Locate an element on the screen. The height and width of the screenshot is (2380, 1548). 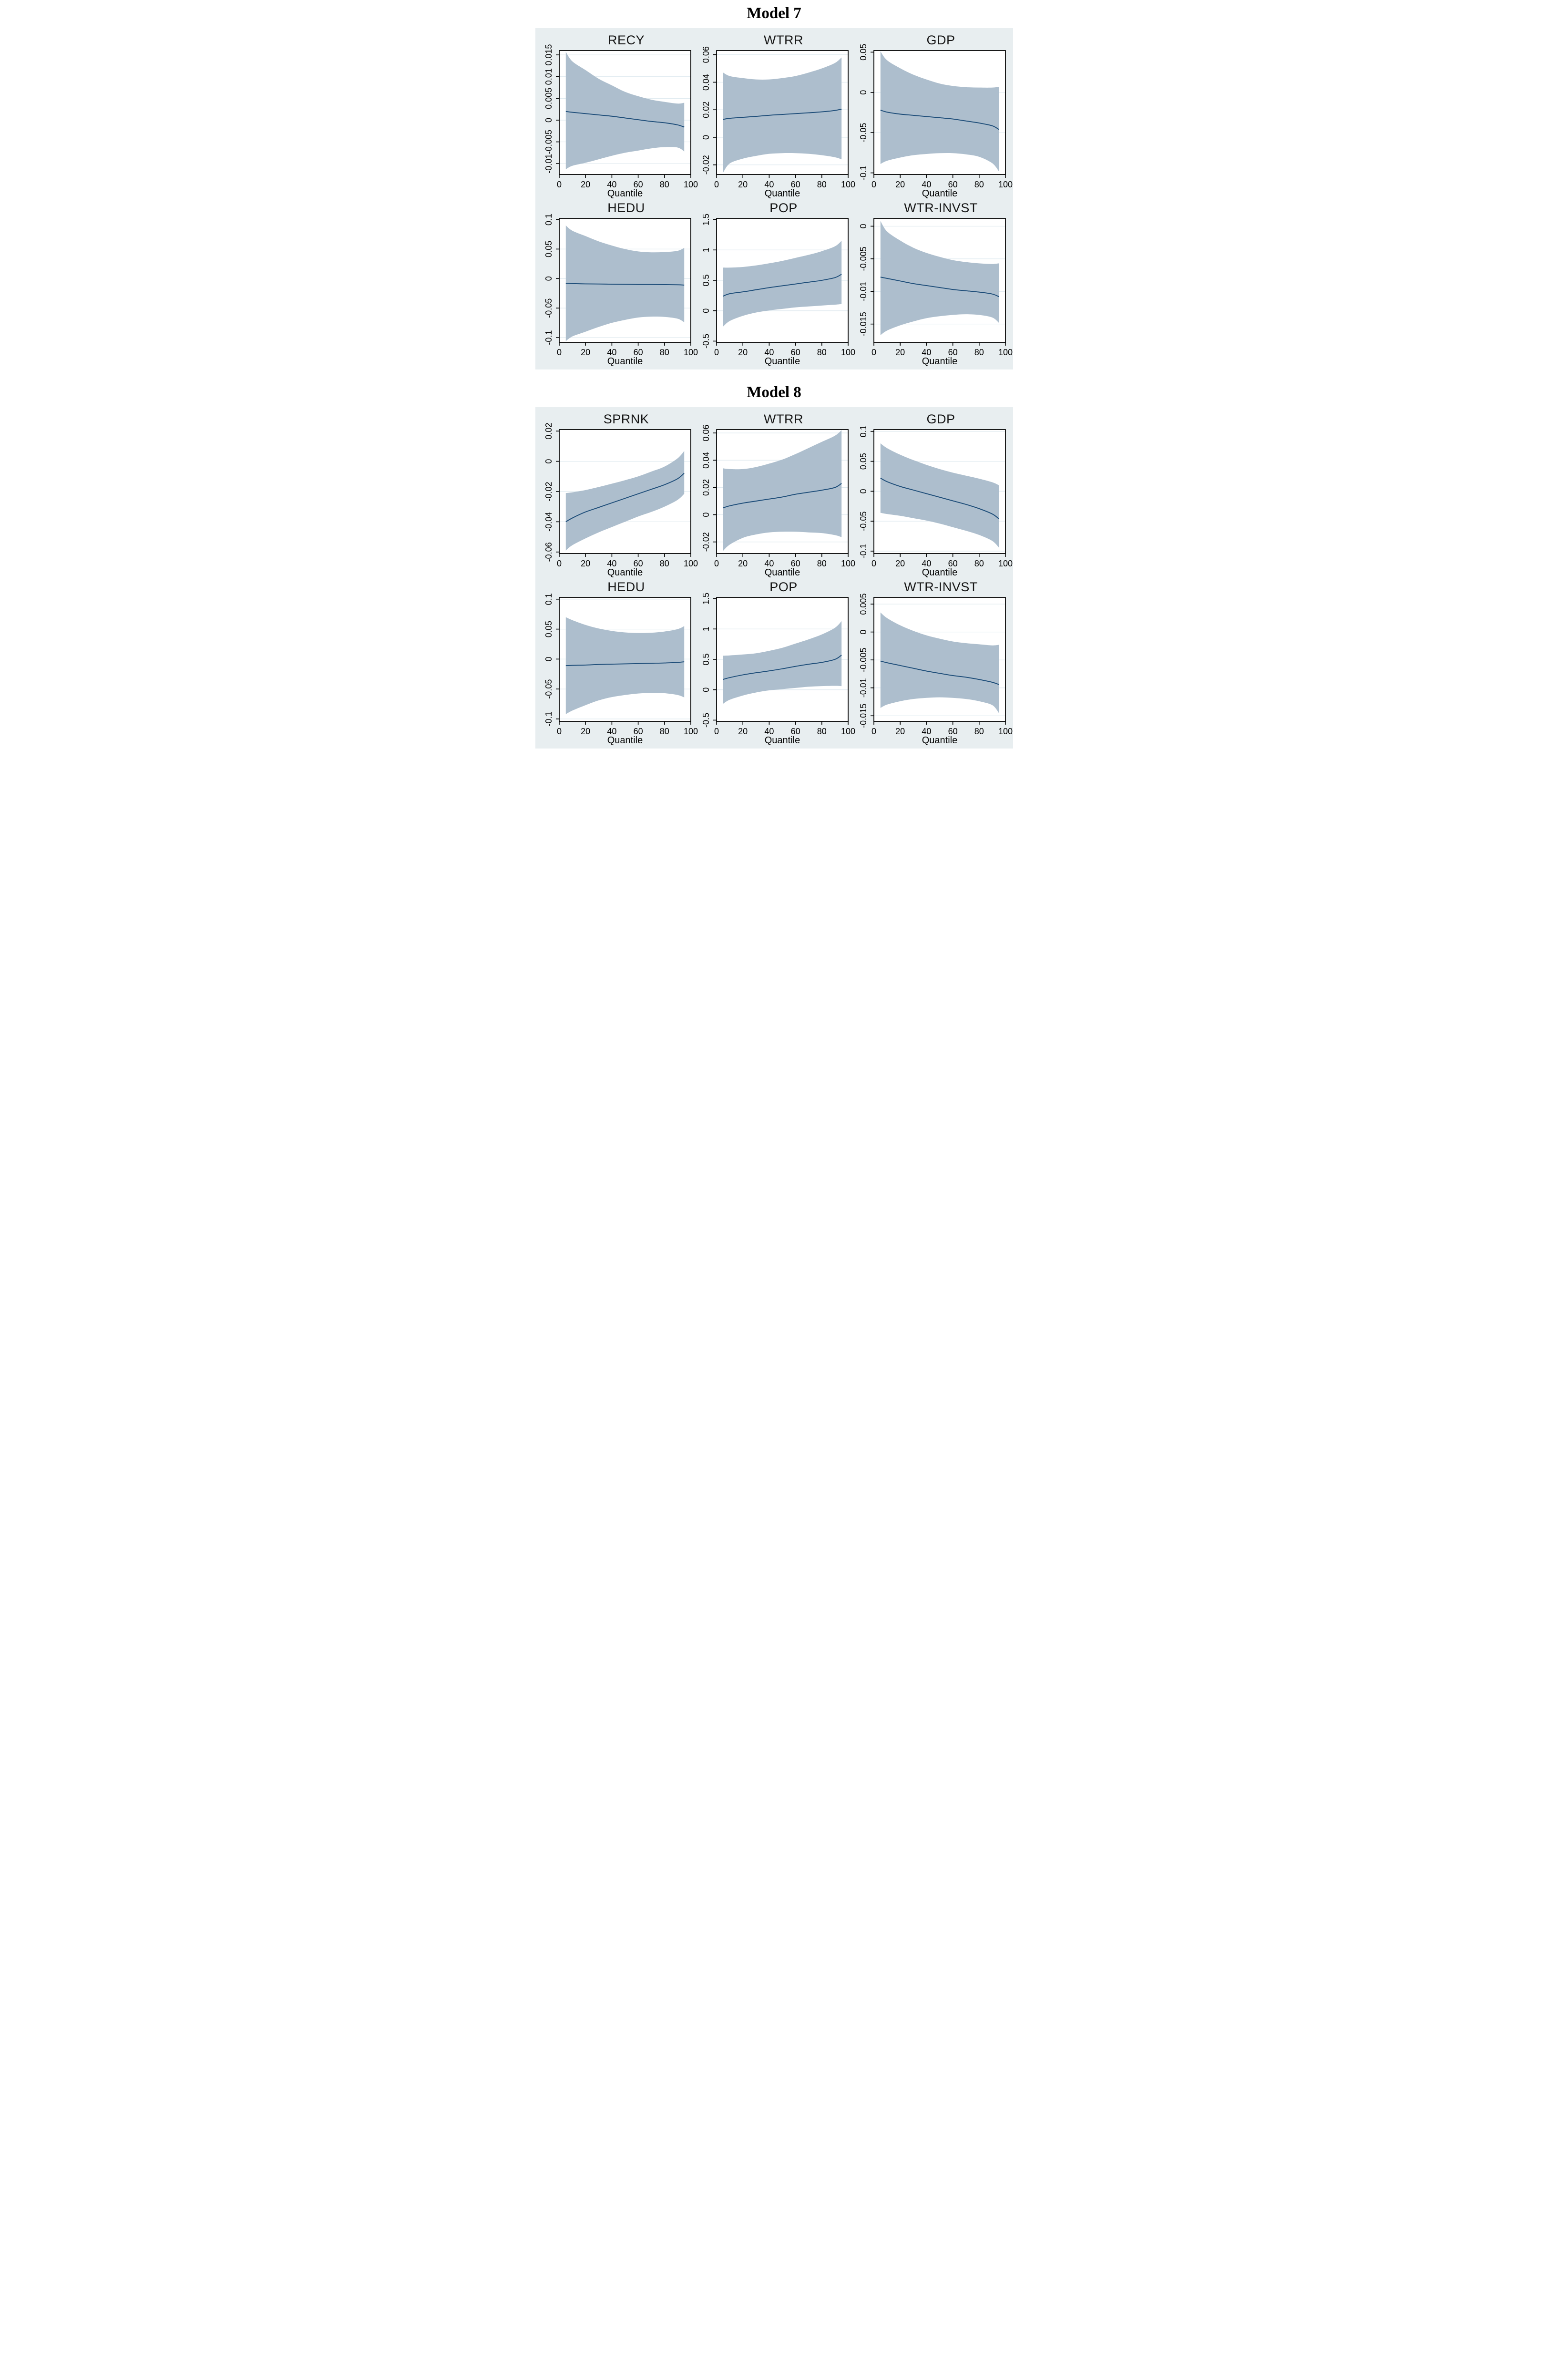
y-tick-label: -0.5 is located at coordinates (706, 341).